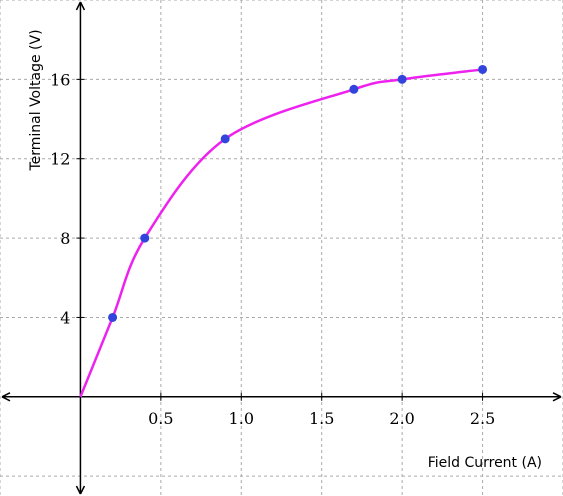 The image size is (563, 496). I want to click on y-tick-label: 16, so click(60, 79).